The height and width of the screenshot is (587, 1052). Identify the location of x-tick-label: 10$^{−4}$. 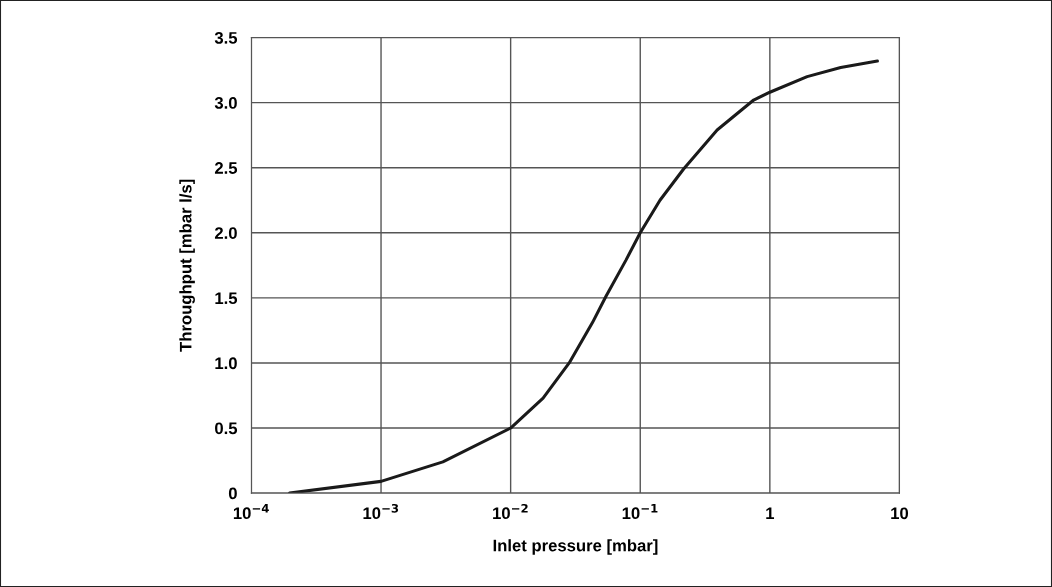
(251, 512).